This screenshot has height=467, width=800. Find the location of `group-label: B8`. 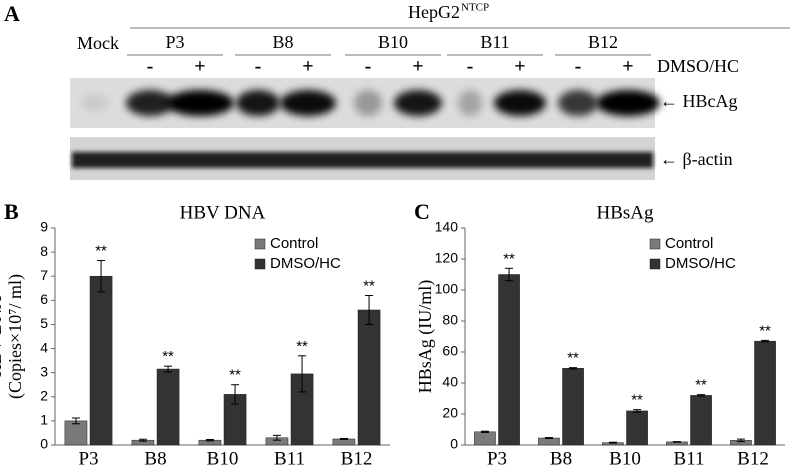

group-label: B8 is located at coordinates (282, 42).